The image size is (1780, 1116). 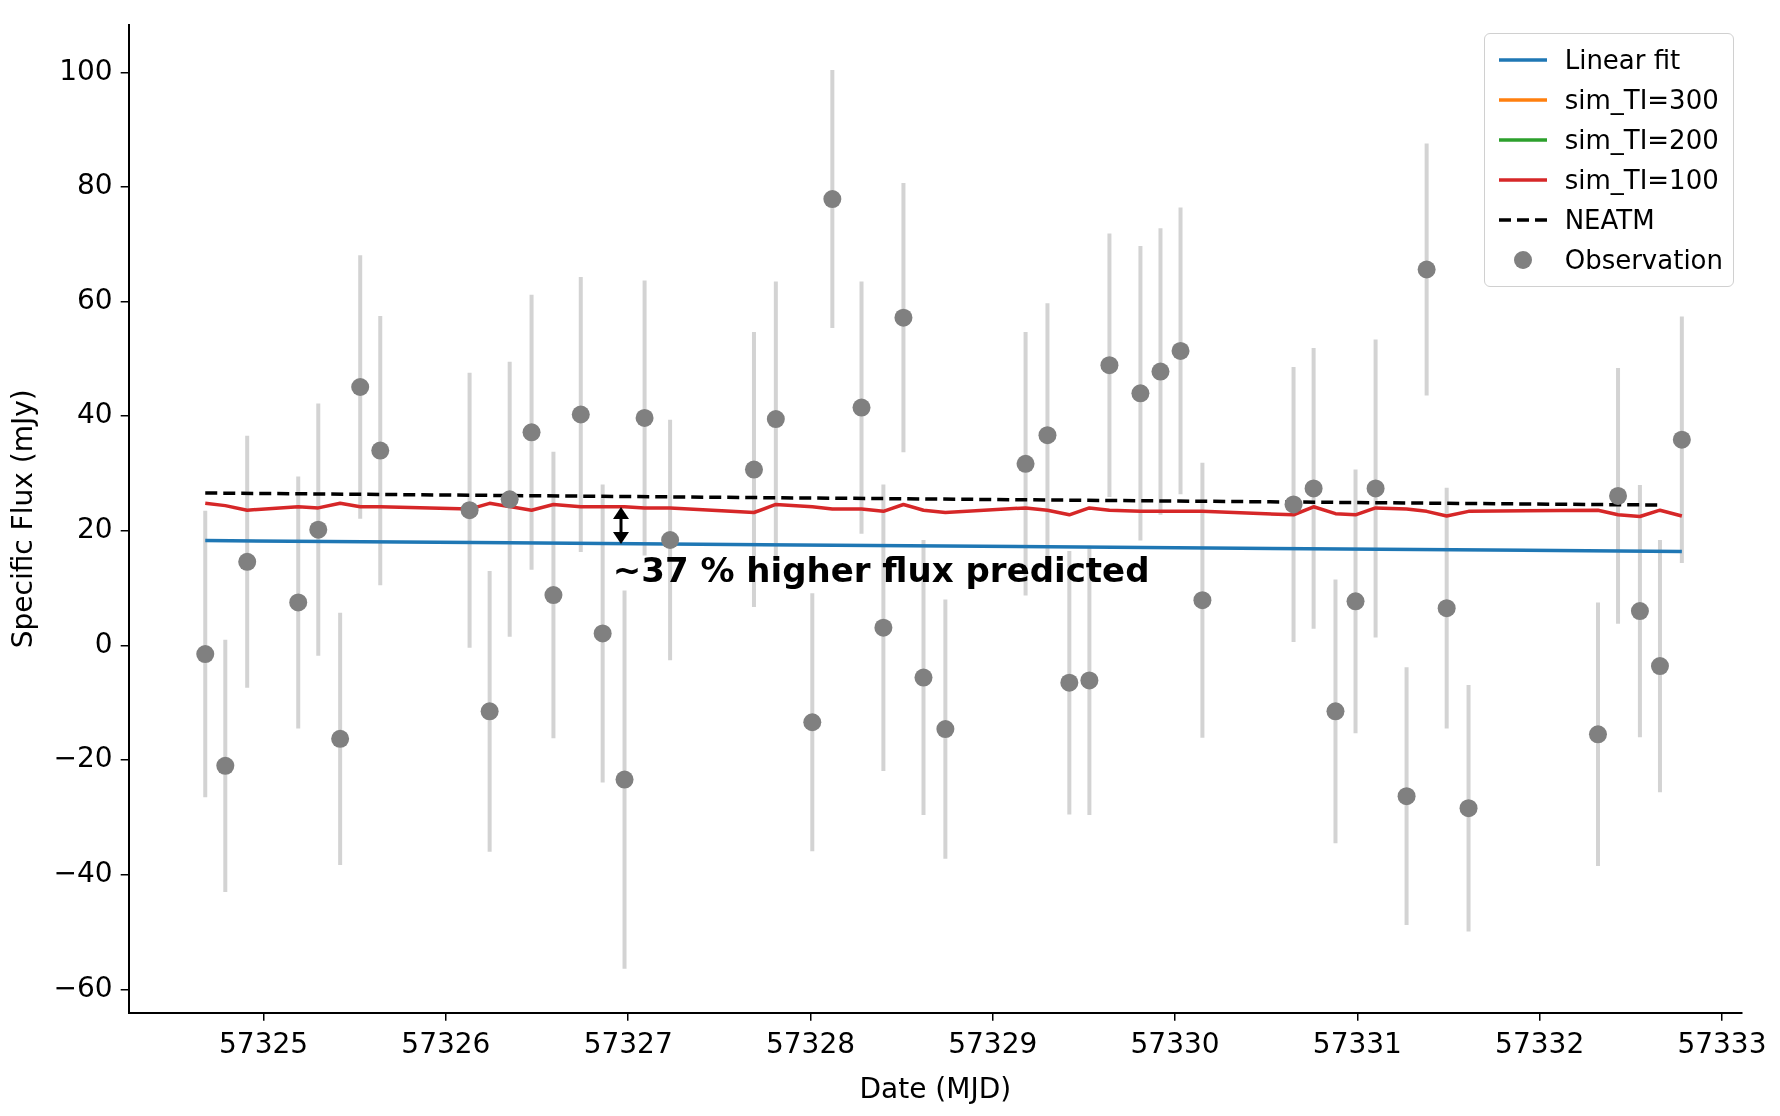 What do you see at coordinates (1357, 1043) in the screenshot?
I see `x-tick-label: 57331` at bounding box center [1357, 1043].